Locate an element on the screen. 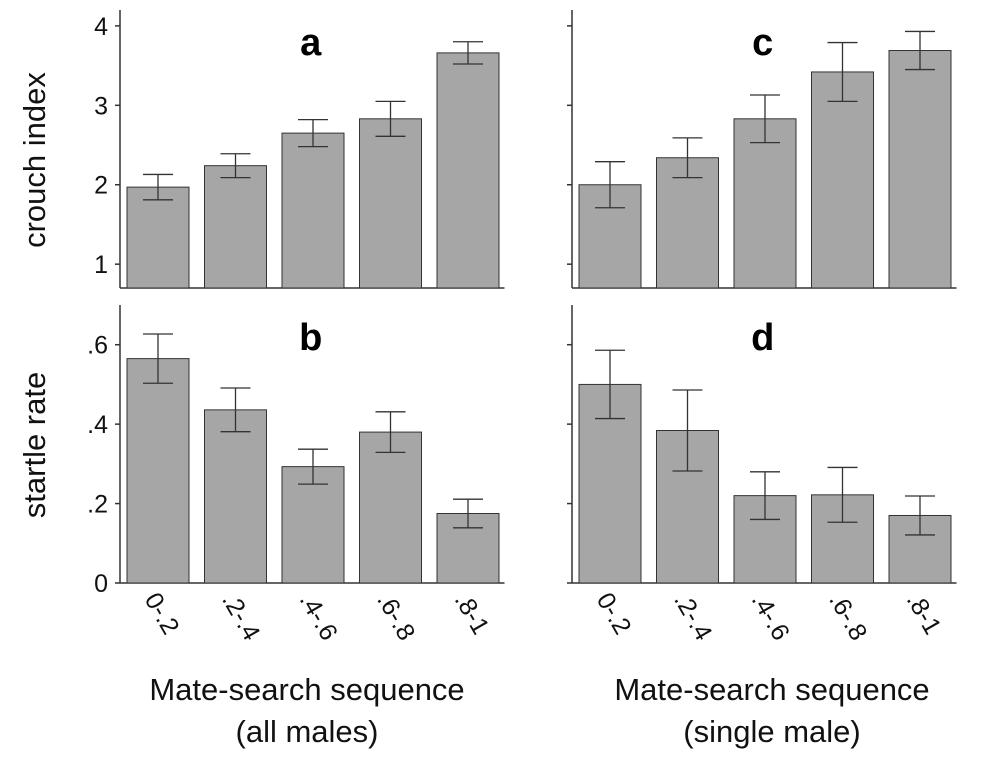 Image resolution: width=987 pixels, height=758 pixels. y-tick-label: .6 is located at coordinates (97, 346).